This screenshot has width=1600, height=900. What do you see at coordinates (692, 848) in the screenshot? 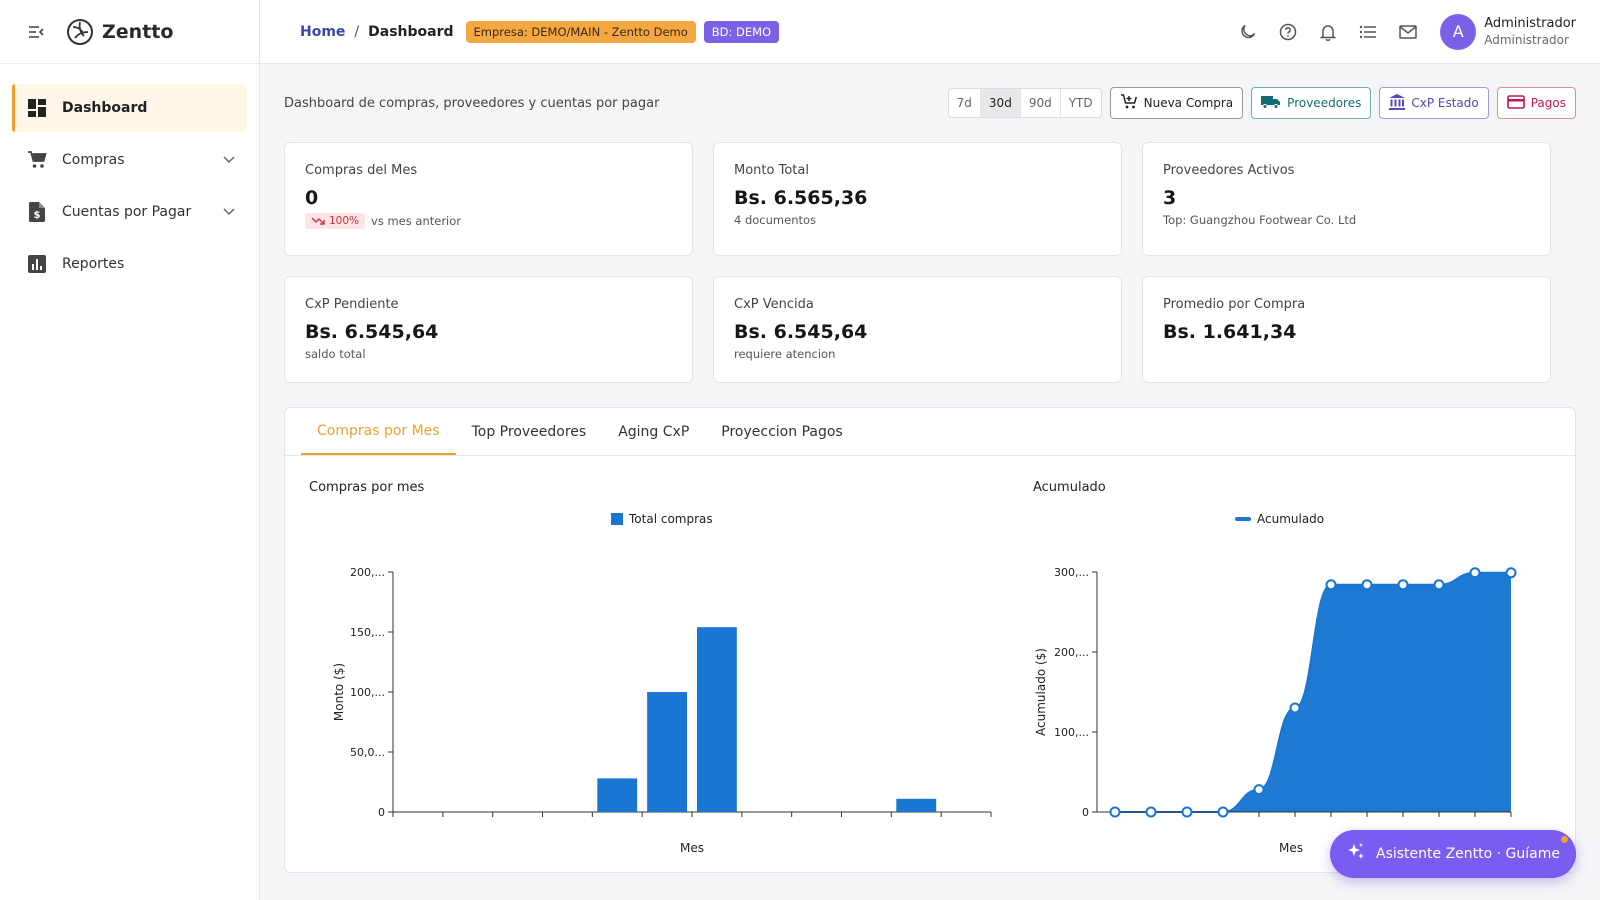
I see `x-axis-label: Mes` at bounding box center [692, 848].